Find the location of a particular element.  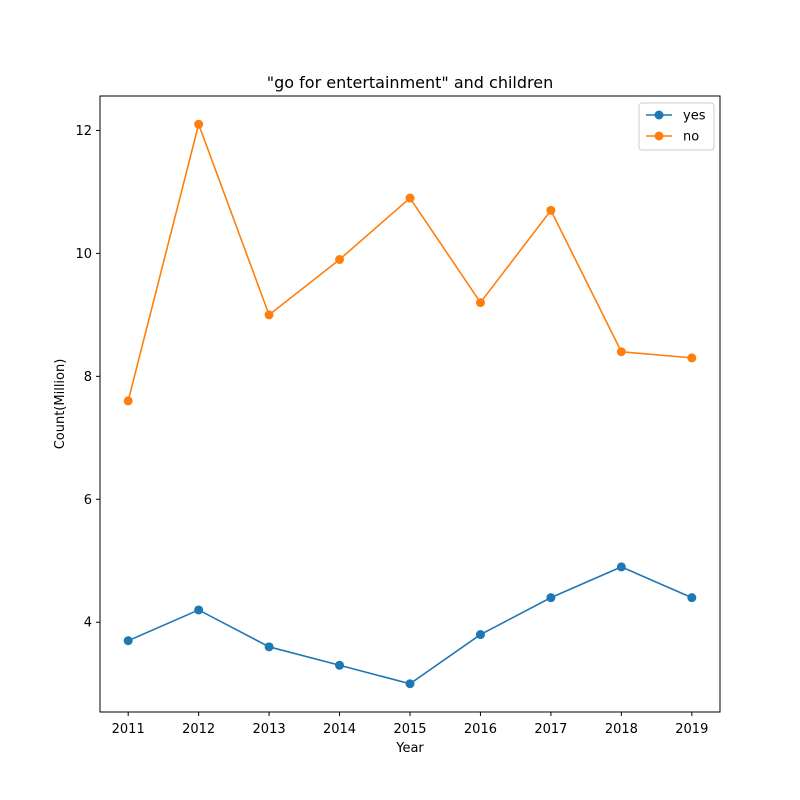

x-axis-label: Year is located at coordinates (409, 748).